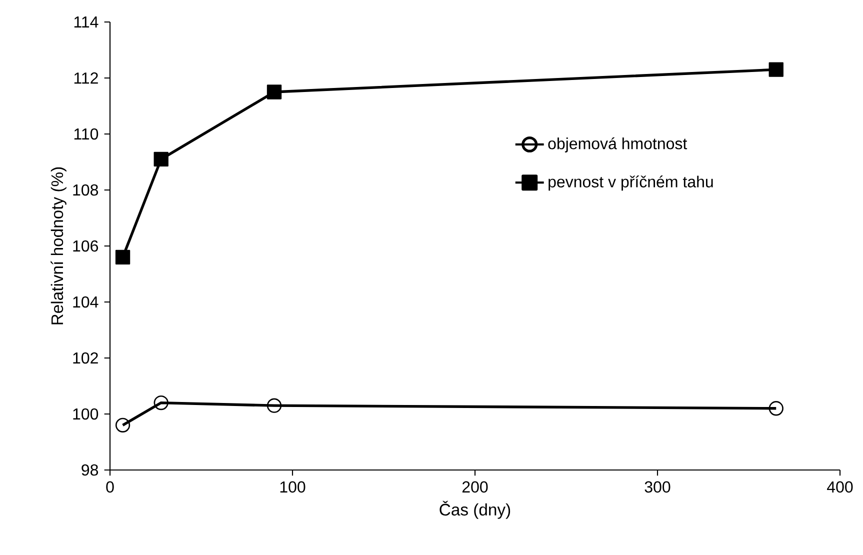  I want to click on legend-label: pevnost v příčném tahu, so click(630, 183).